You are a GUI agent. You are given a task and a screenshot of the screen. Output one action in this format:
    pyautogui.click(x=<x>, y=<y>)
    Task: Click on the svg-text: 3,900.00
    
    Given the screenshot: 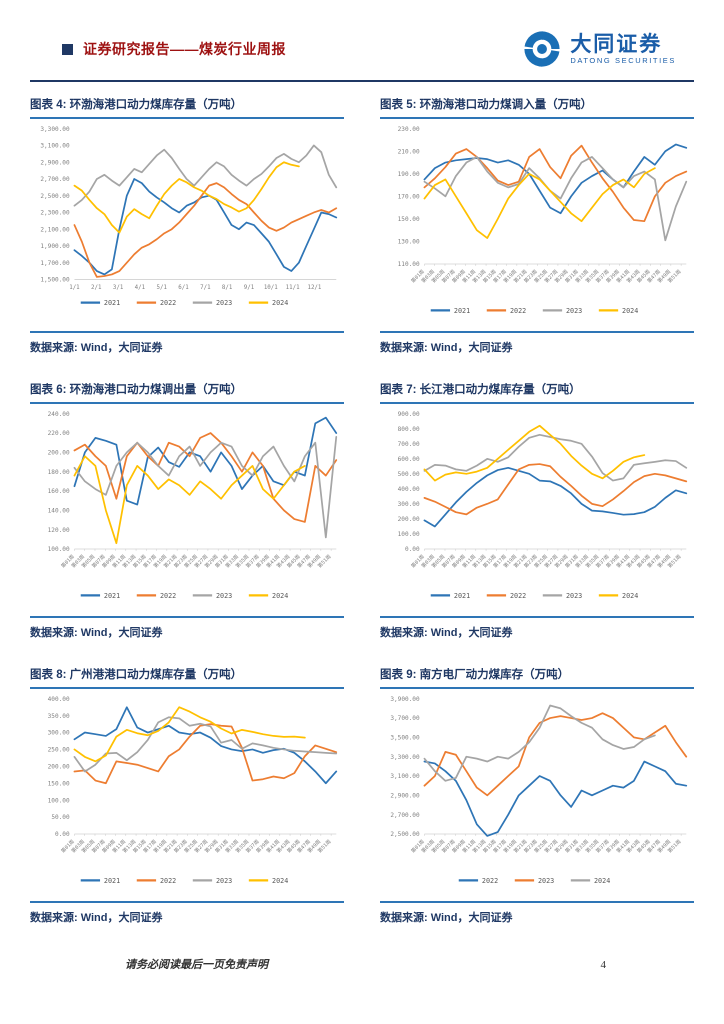 What is the action you would take?
    pyautogui.click(x=405, y=699)
    